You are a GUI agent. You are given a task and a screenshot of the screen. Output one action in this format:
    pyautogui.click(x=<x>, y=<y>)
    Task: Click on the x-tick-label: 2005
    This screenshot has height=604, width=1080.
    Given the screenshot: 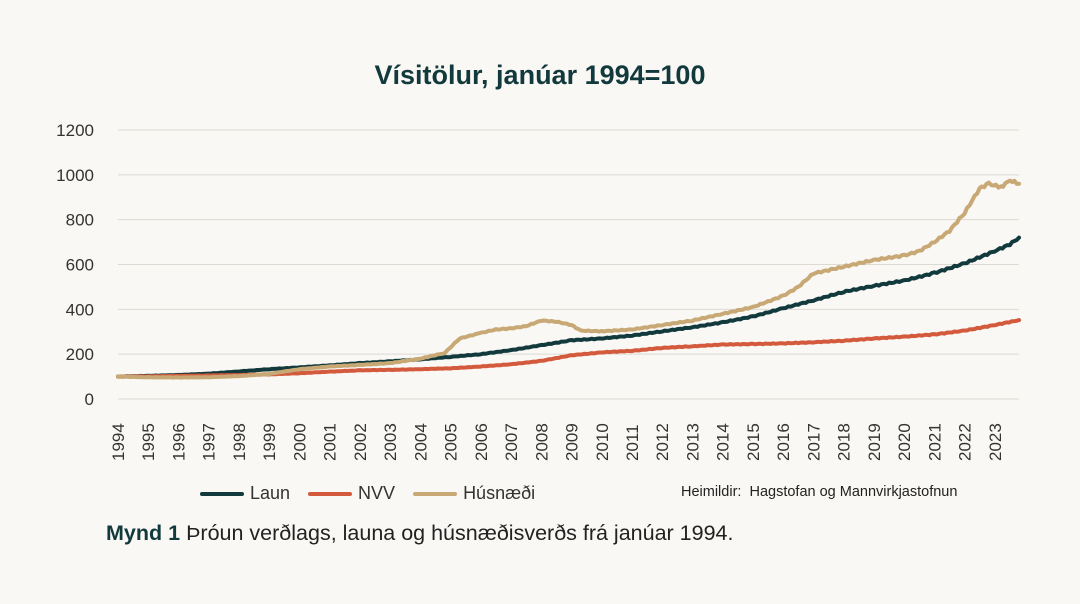 What is the action you would take?
    pyautogui.click(x=451, y=442)
    